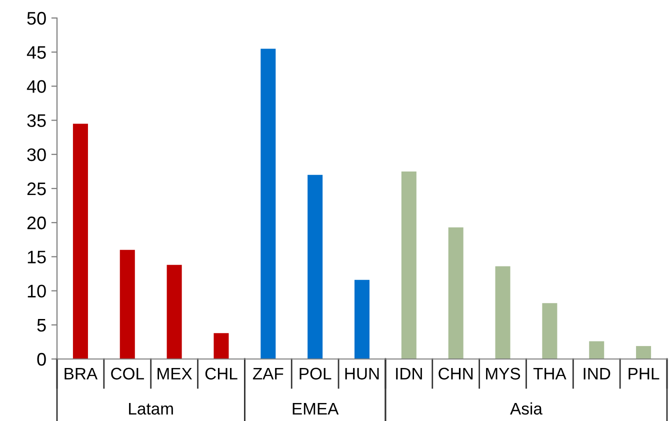 Image resolution: width=669 pixels, height=421 pixels. What do you see at coordinates (36, 189) in the screenshot?
I see `y-tick-label: 25` at bounding box center [36, 189].